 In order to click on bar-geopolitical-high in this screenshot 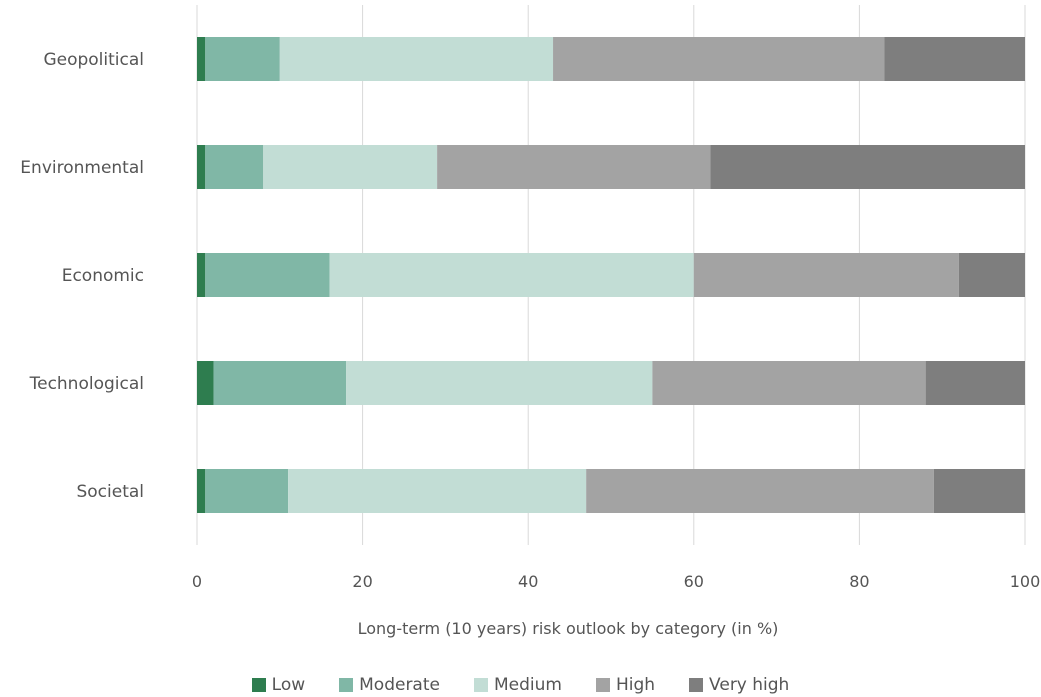, I will do `click(719, 59)`.